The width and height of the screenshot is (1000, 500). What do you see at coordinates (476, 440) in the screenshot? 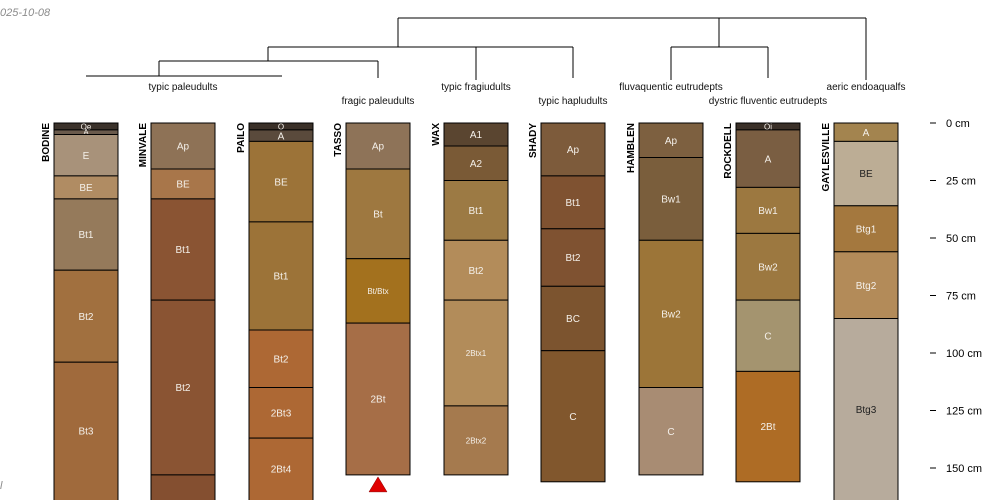
I see `horizon-wax-2btx2` at bounding box center [476, 440].